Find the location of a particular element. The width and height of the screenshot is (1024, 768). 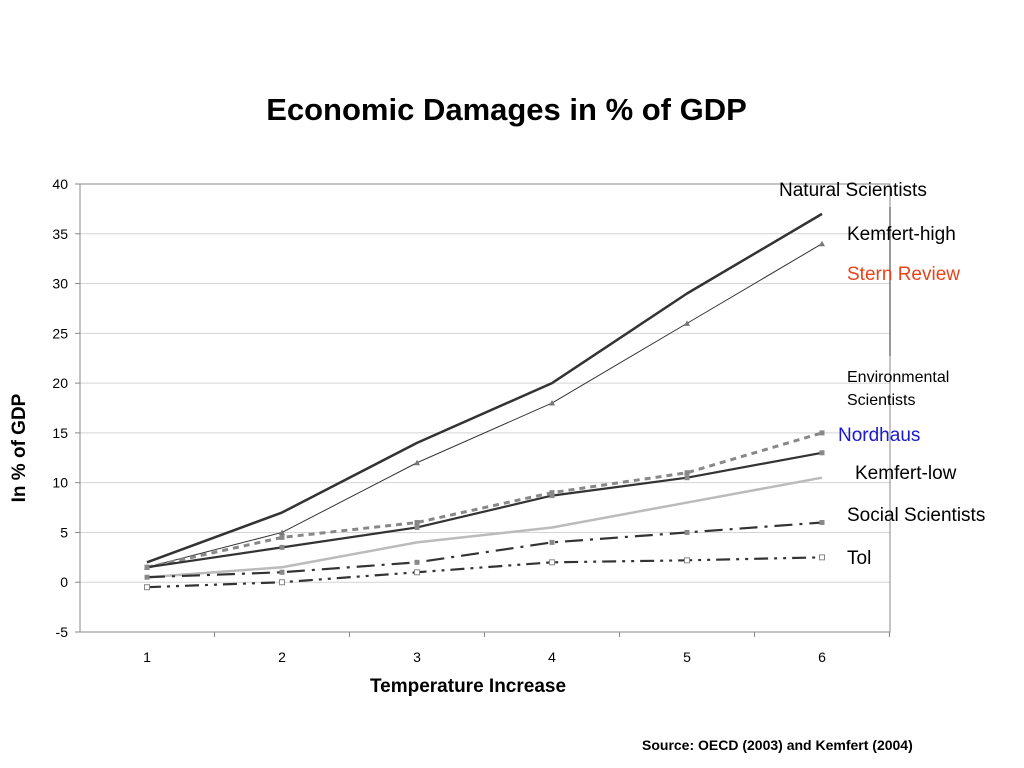

y-tick-label: 5 is located at coordinates (64, 532).